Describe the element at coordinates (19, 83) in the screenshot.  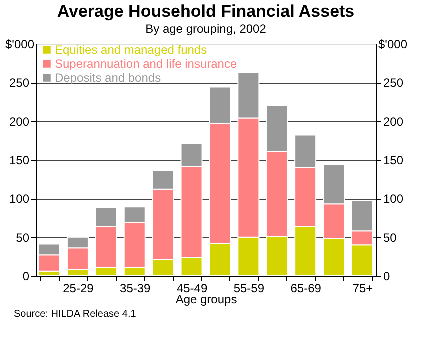
I see `y-tick-label: 250` at that location.